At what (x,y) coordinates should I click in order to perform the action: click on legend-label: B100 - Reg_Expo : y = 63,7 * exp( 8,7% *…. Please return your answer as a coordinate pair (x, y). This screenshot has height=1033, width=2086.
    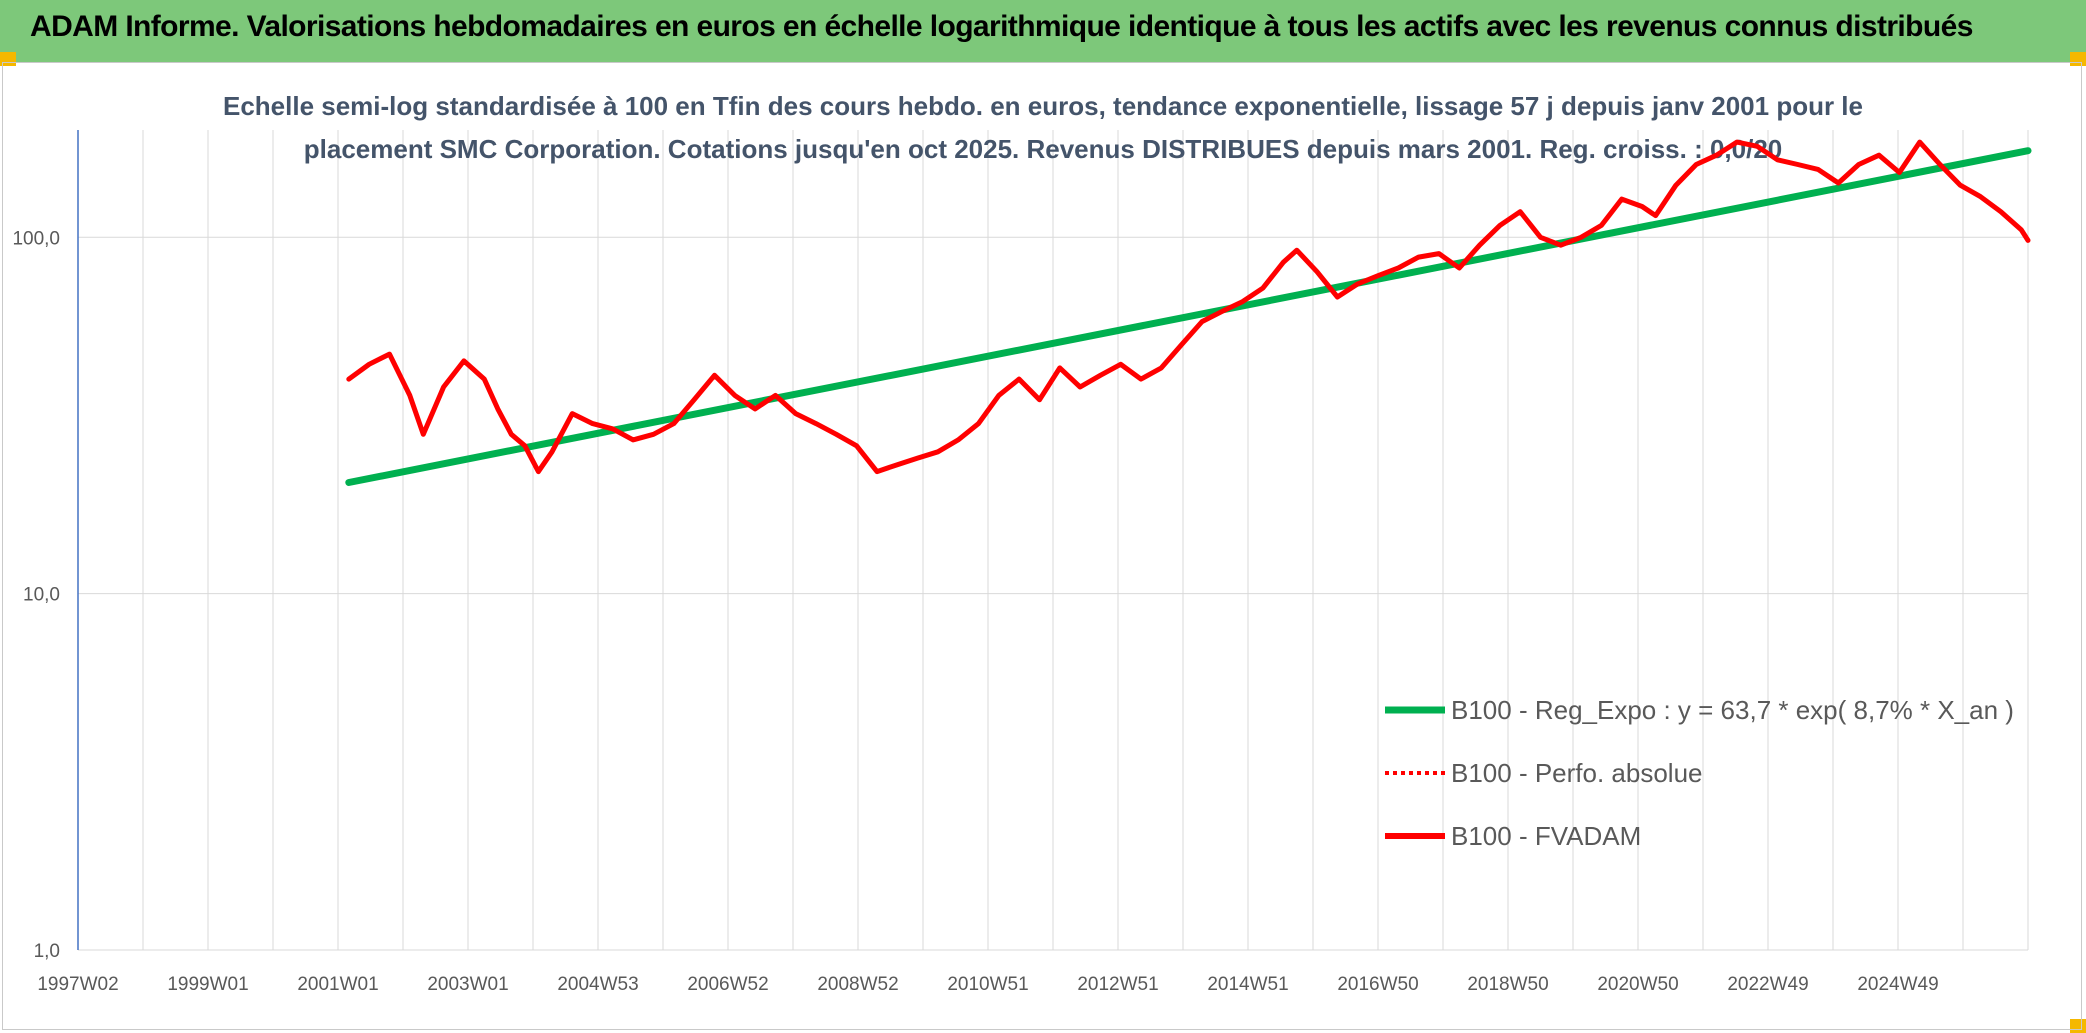
    Looking at the image, I should click on (1732, 710).